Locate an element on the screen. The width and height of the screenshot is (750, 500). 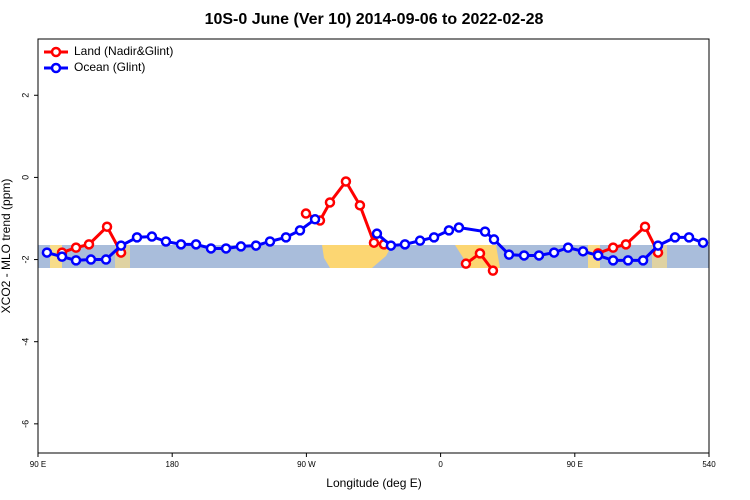
x-tick-label: 90 W is located at coordinates (306, 464).